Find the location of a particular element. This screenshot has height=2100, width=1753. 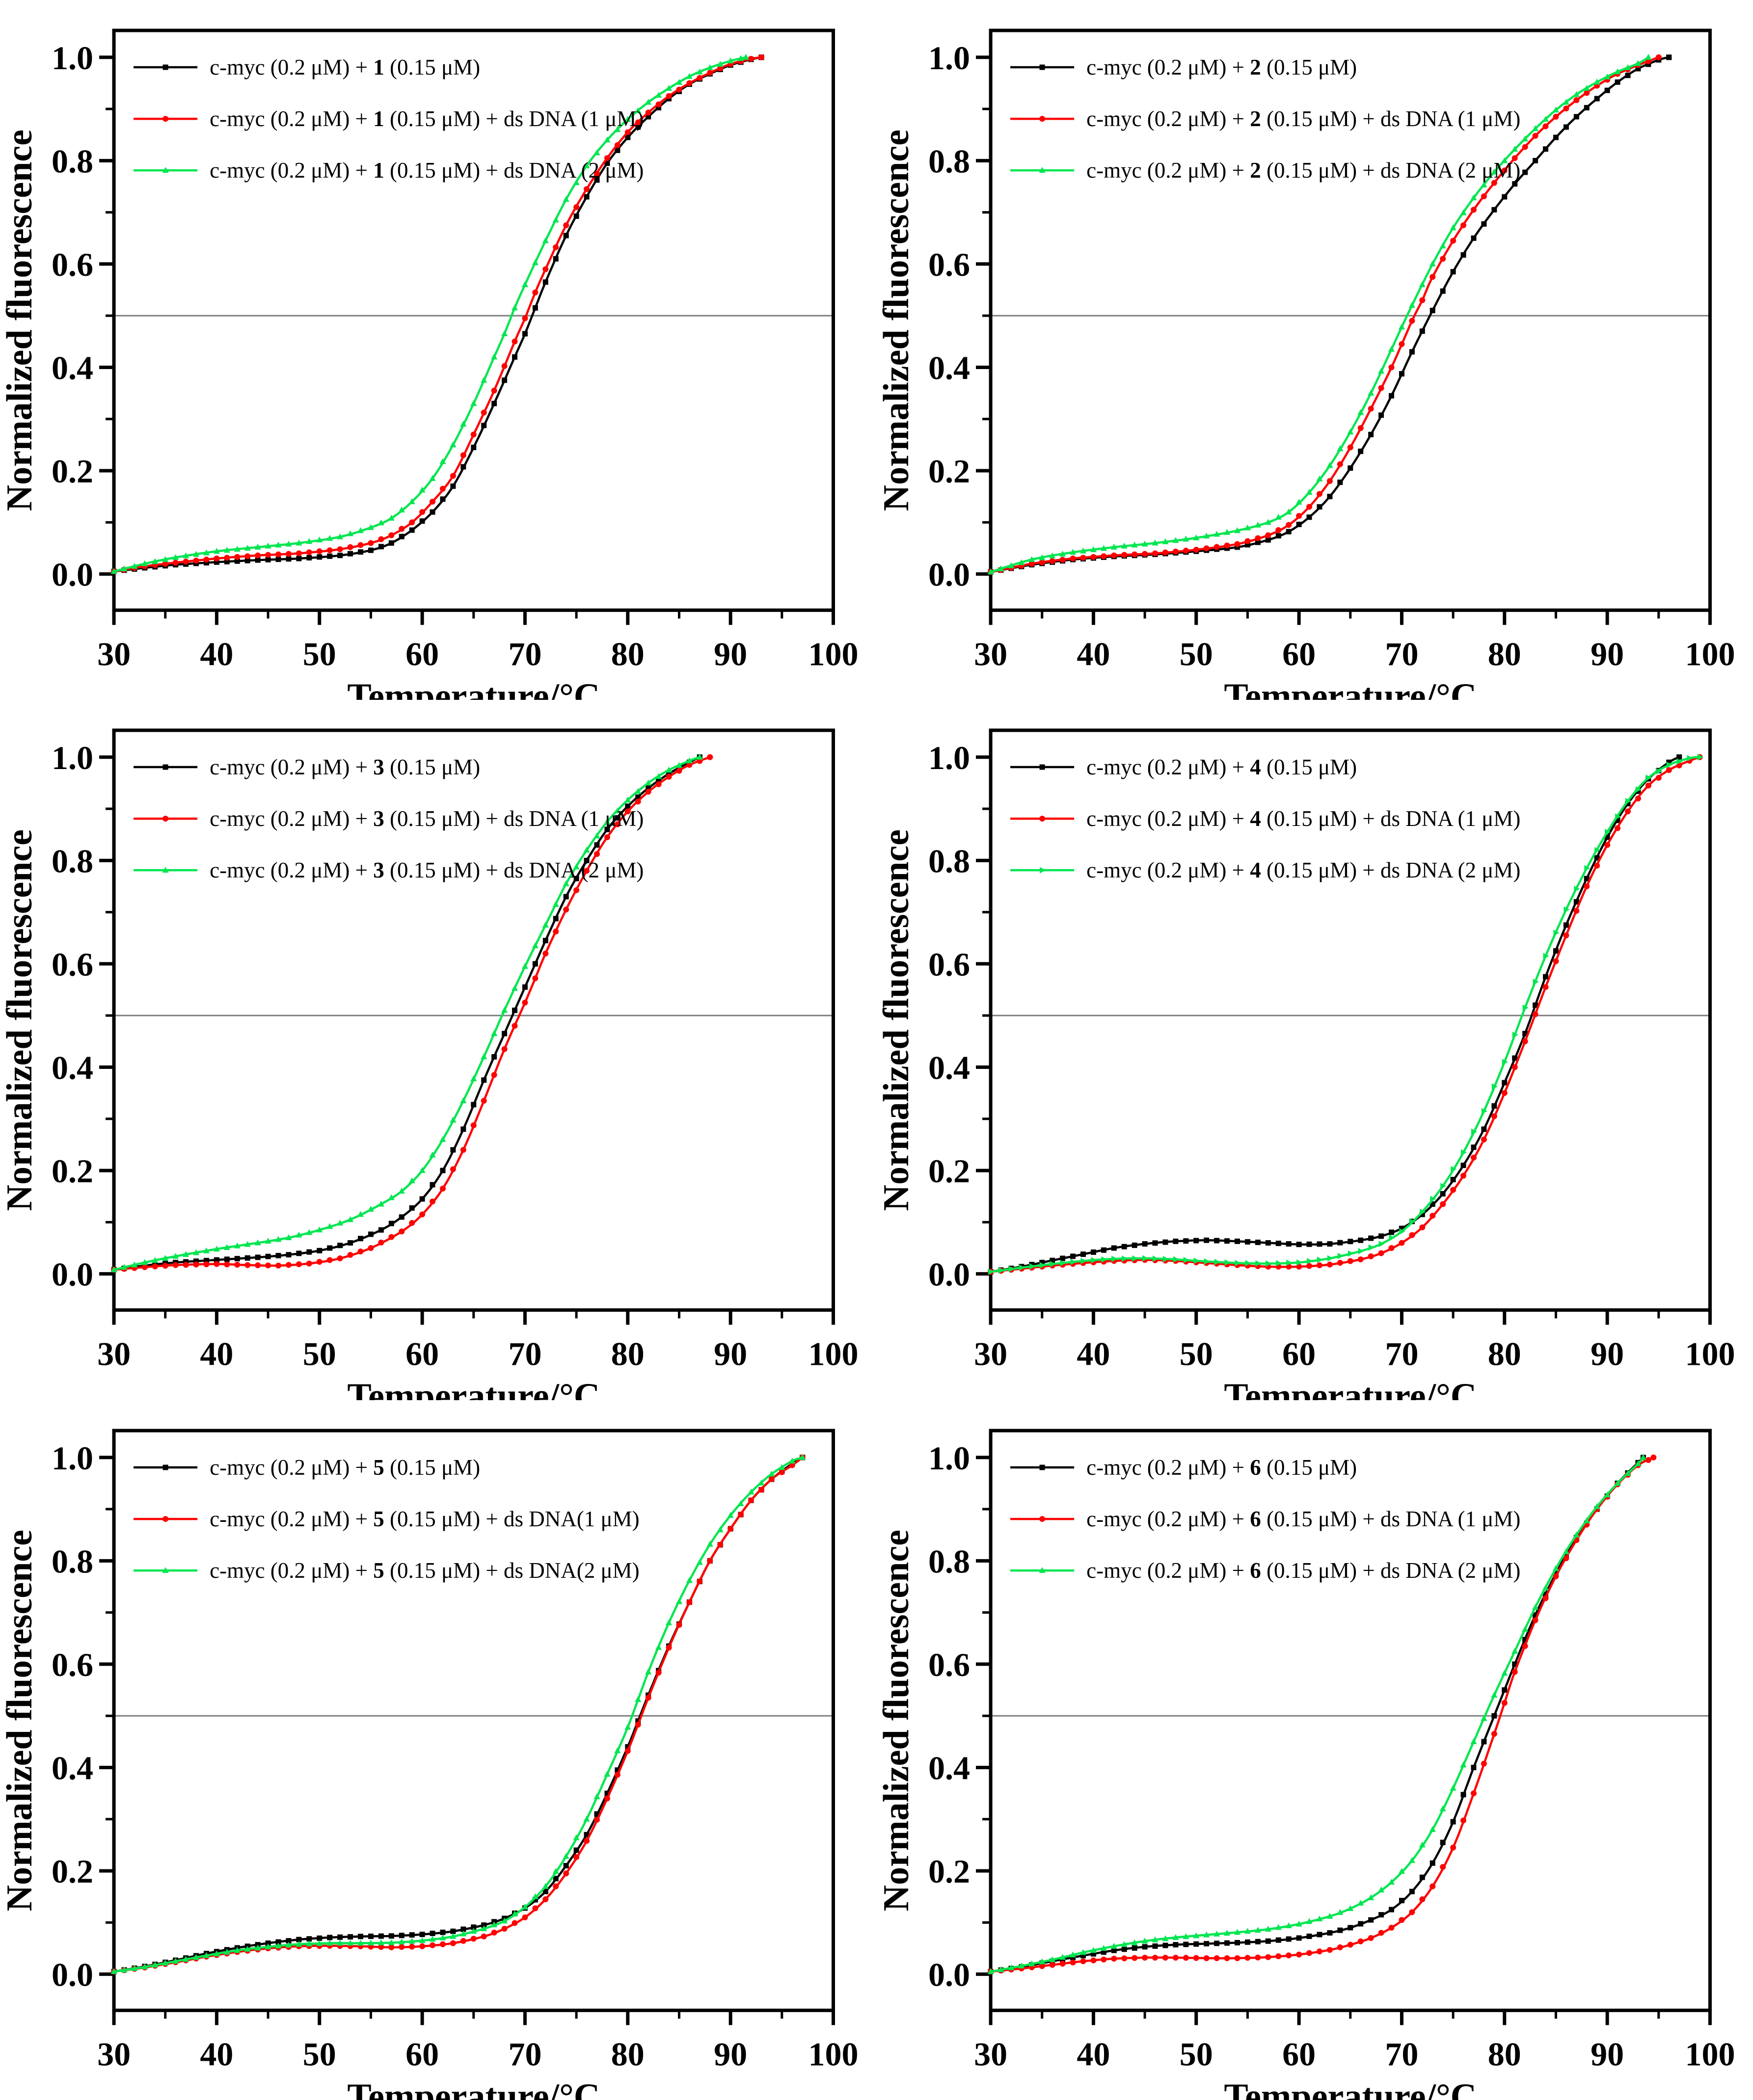

x-tick-label: 90 is located at coordinates (1608, 1354).